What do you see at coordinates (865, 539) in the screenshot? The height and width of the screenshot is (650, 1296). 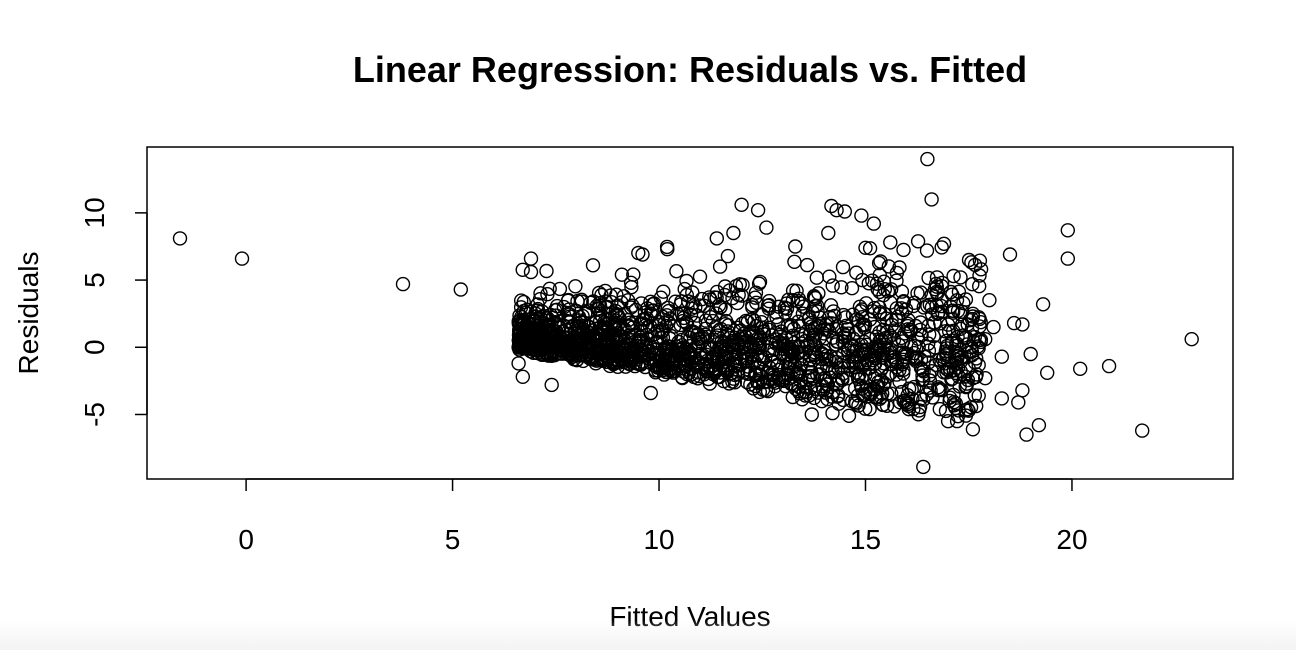 I see `x-tick-label: 15` at bounding box center [865, 539].